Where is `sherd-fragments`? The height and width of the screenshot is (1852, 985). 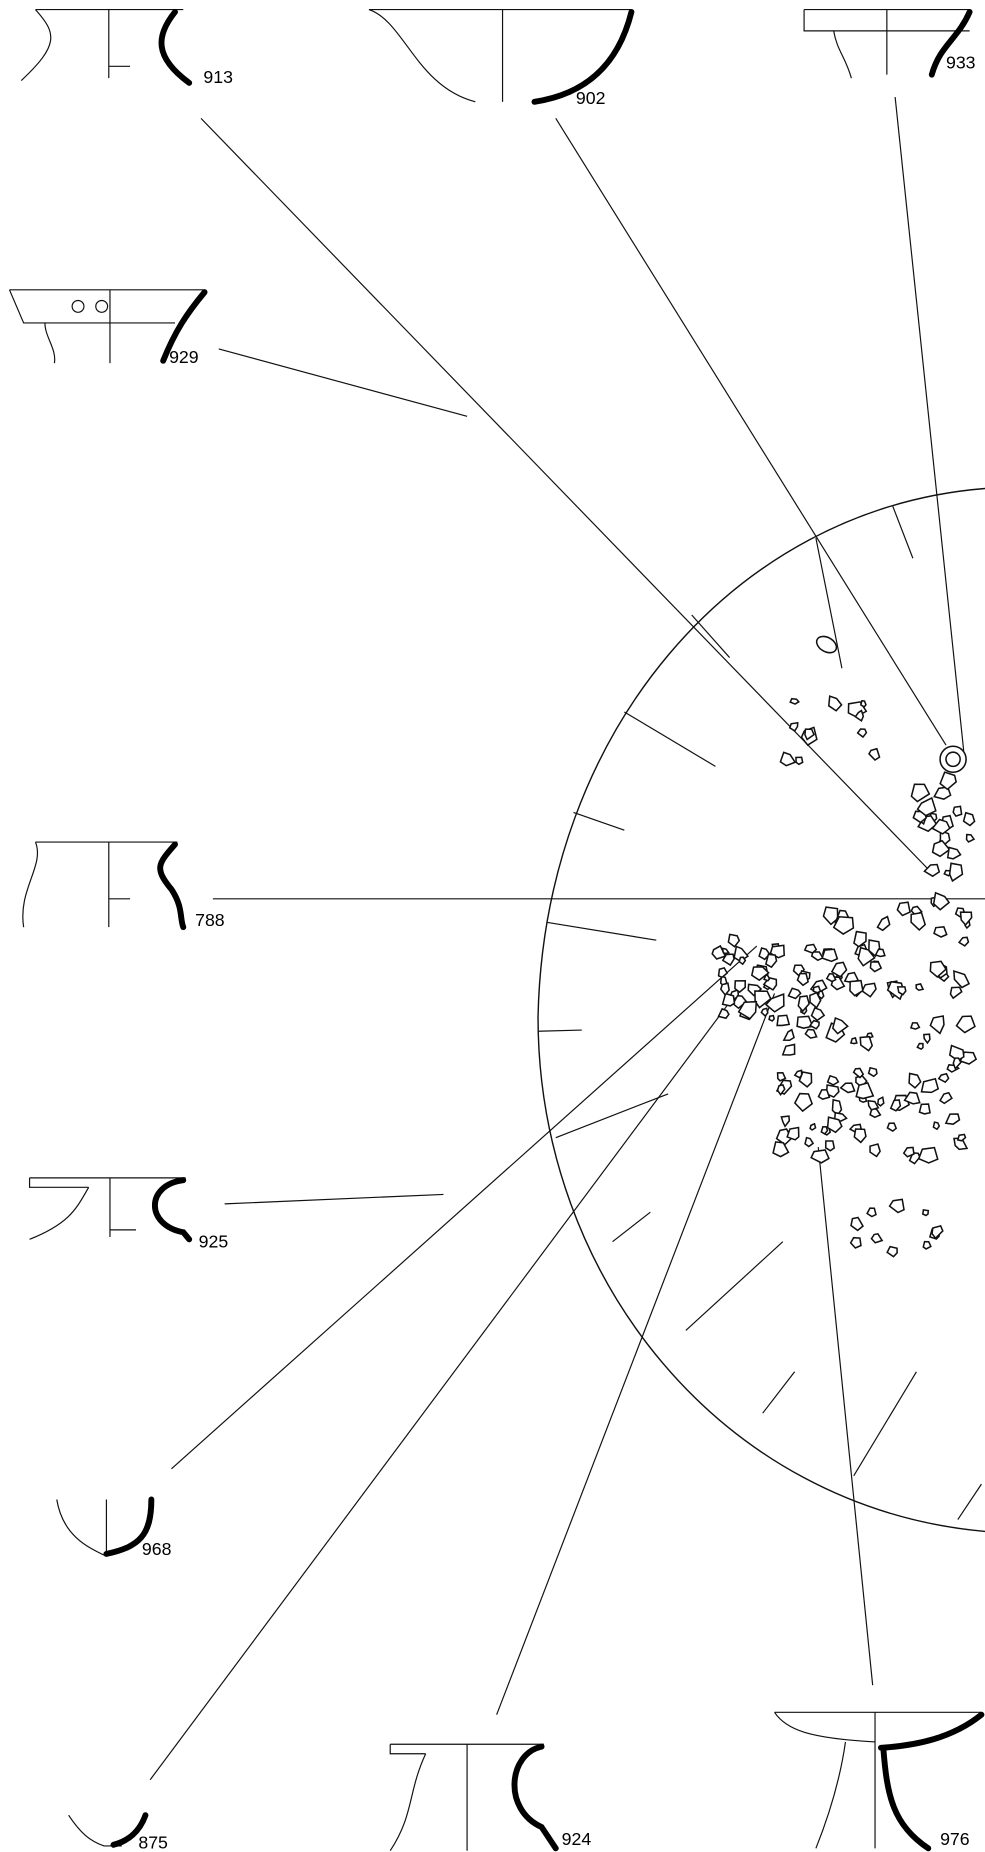 sherd-fragments is located at coordinates (844, 976).